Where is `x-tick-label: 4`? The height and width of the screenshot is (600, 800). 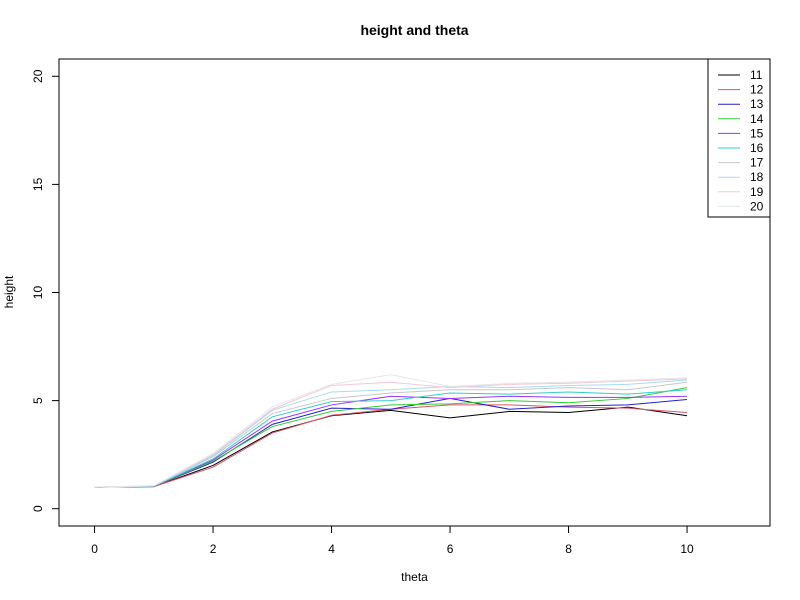 x-tick-label: 4 is located at coordinates (331, 549).